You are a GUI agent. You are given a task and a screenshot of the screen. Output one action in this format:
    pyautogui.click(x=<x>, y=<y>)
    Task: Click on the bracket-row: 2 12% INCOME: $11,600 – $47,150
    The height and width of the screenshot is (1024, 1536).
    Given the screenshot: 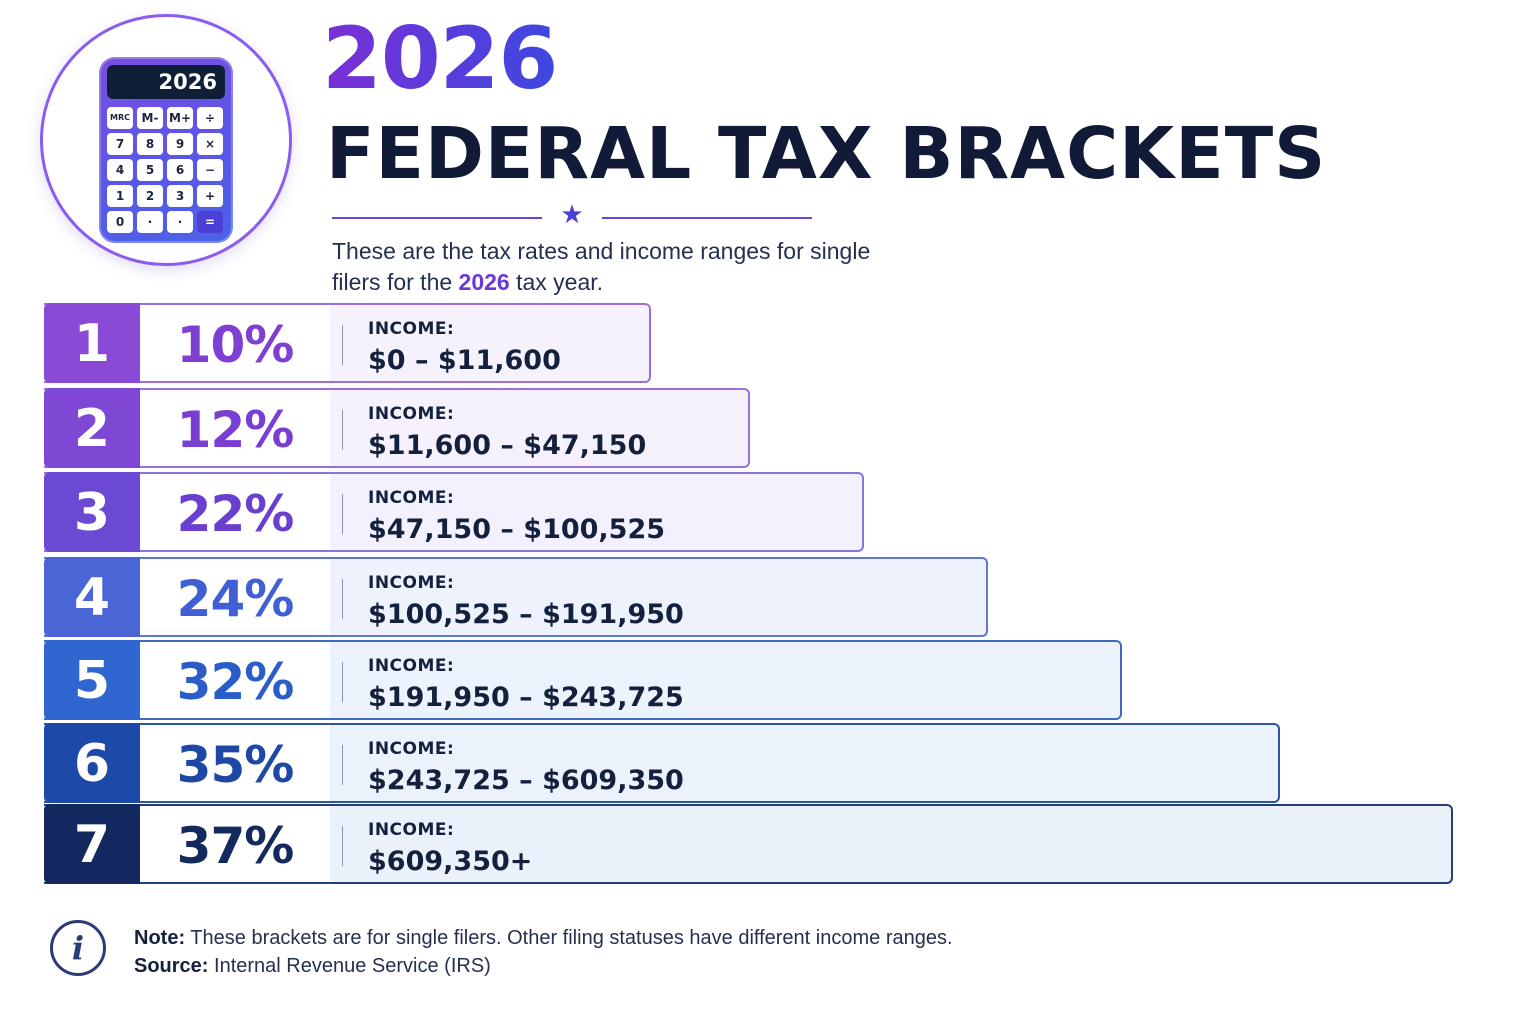 What is the action you would take?
    pyautogui.click(x=397, y=428)
    